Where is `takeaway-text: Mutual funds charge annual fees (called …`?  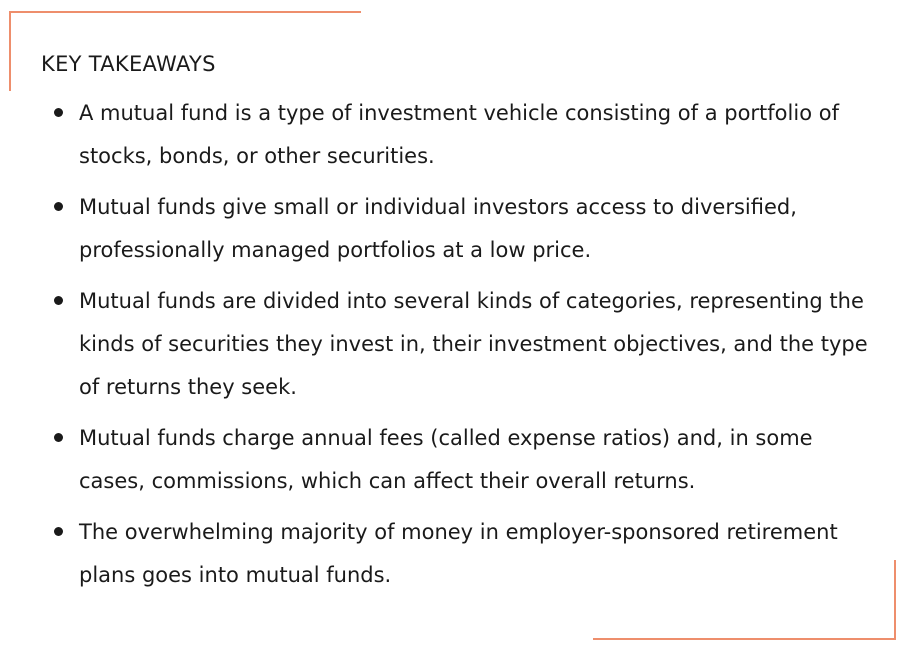 takeaway-text: Mutual funds charge annual fees (called … is located at coordinates (446, 459).